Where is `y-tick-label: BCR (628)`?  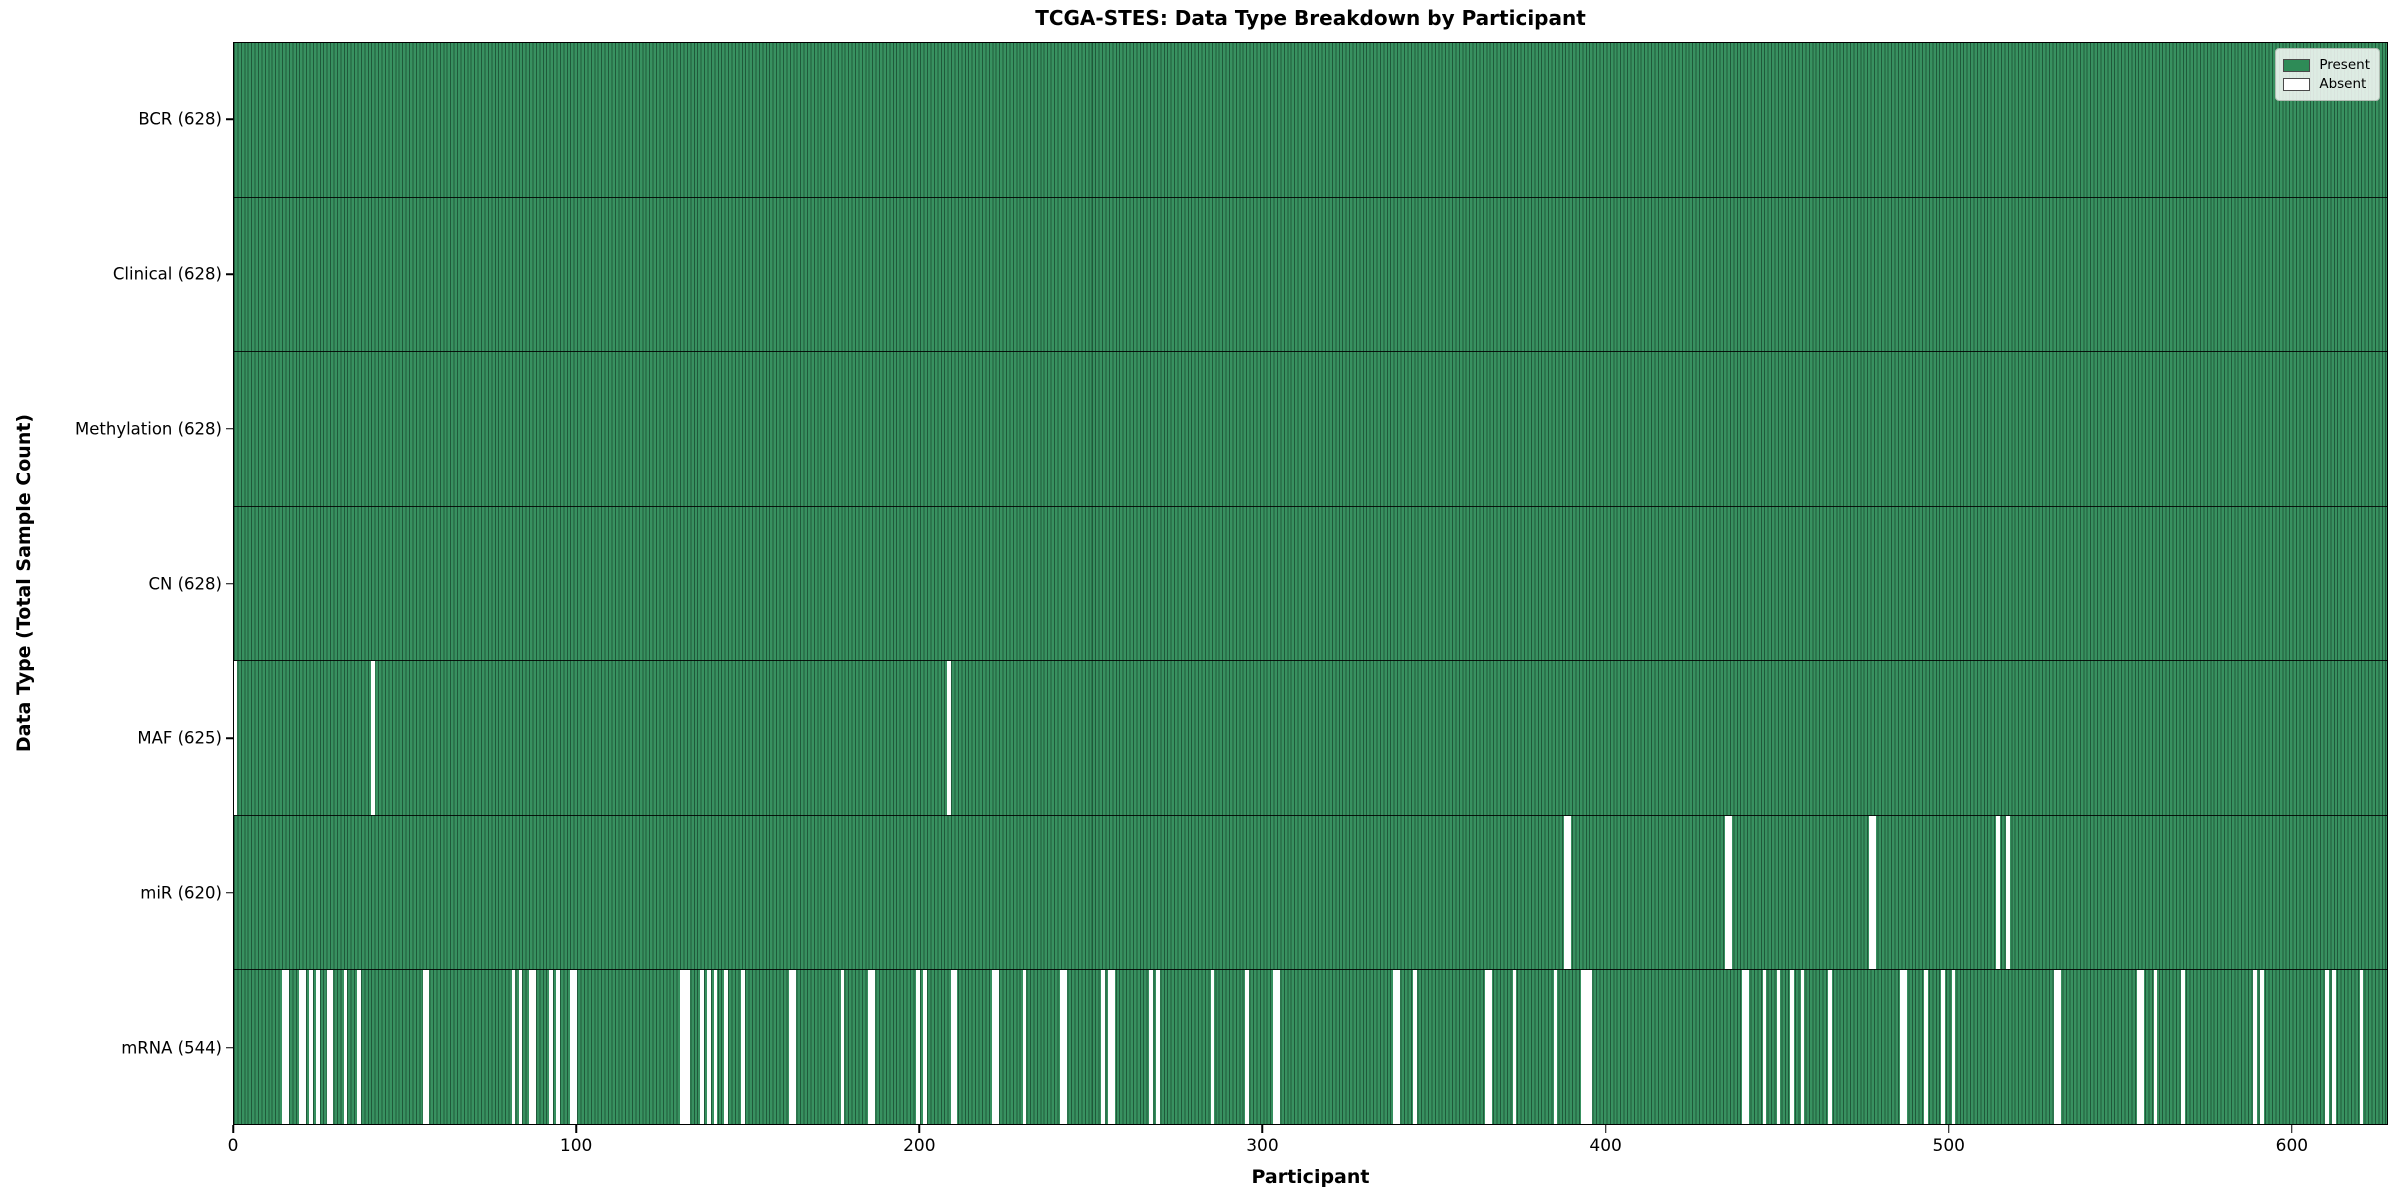 y-tick-label: BCR (628) is located at coordinates (180, 119).